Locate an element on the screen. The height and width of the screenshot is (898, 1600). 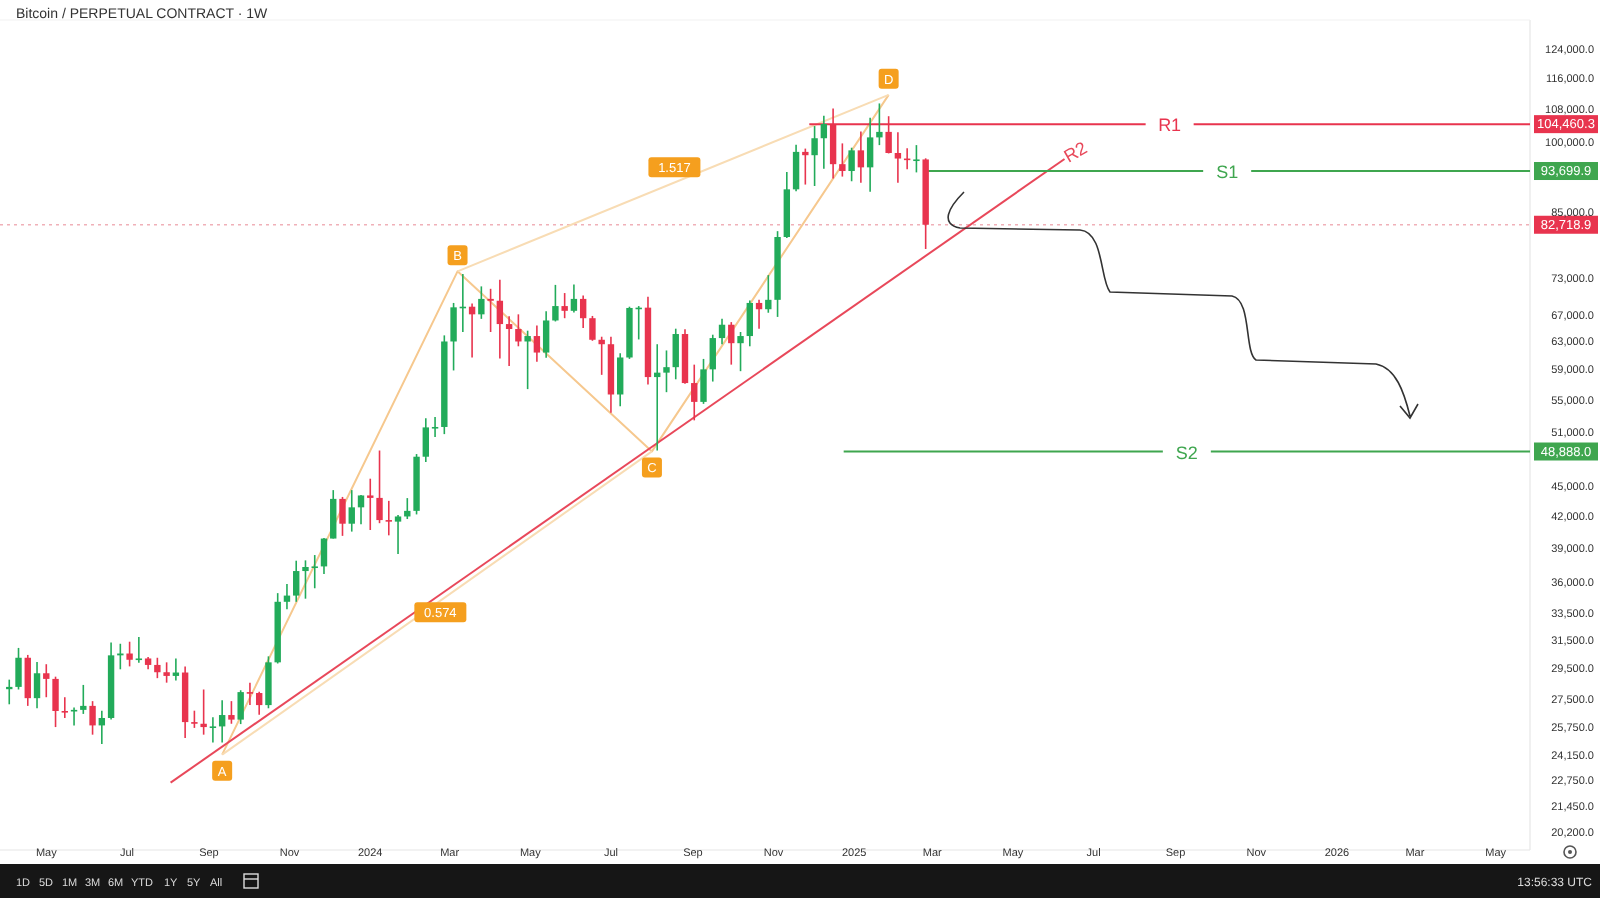
series-label: S1 is located at coordinates (1227, 172).